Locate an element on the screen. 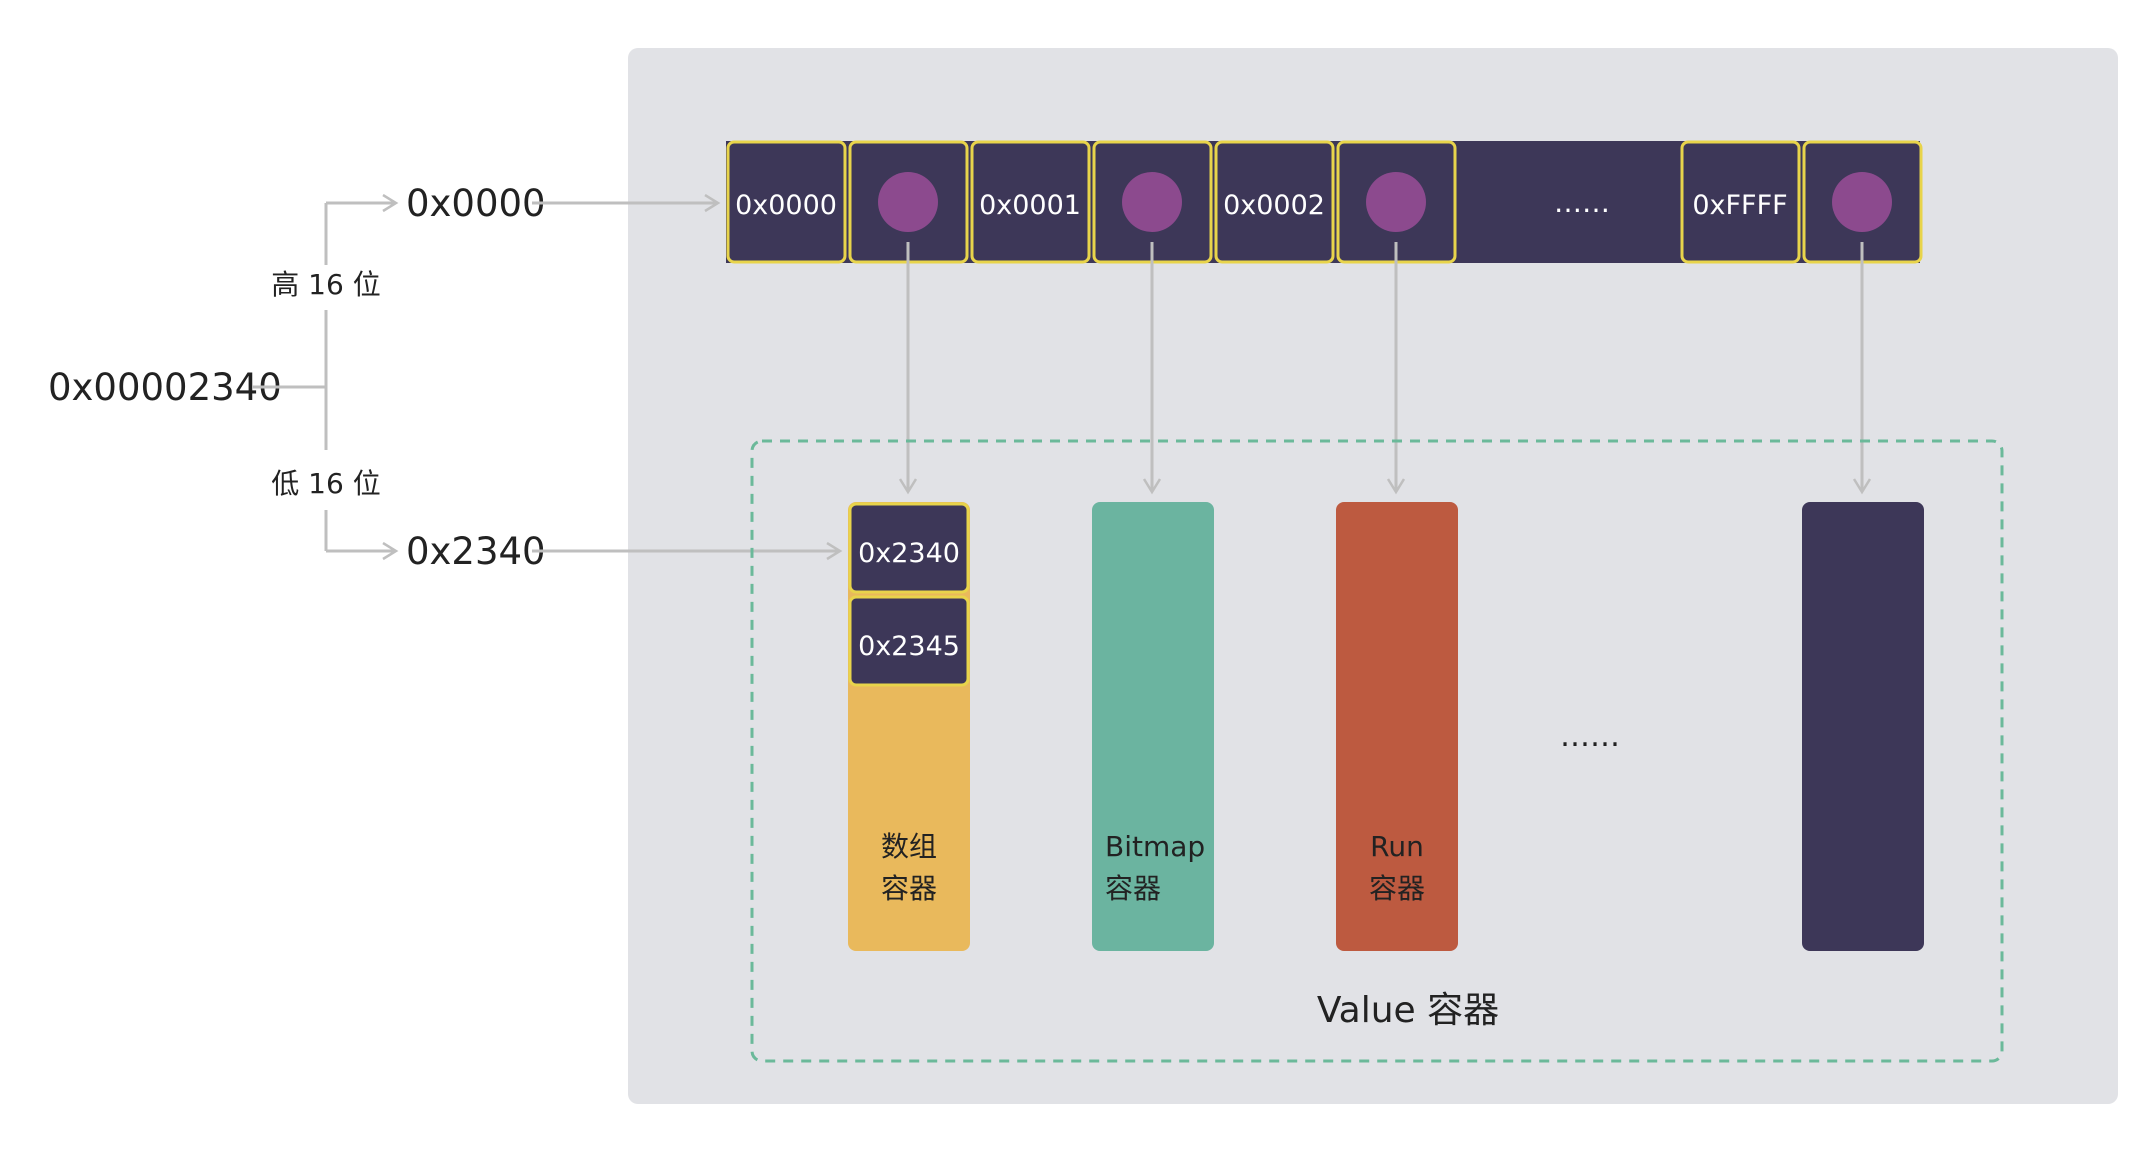  bitmap-container-label-2: 容器 is located at coordinates (1133, 888).